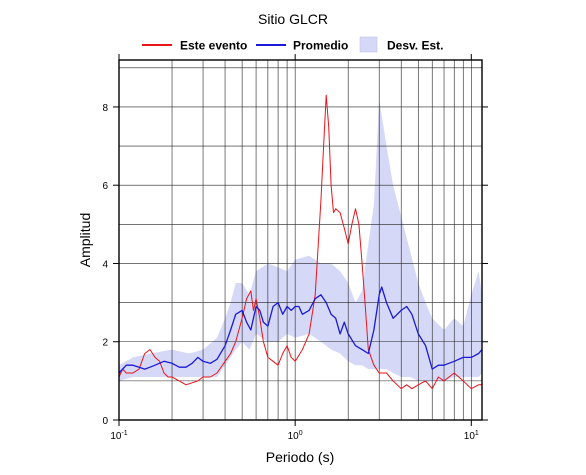 The width and height of the screenshot is (586, 475). What do you see at coordinates (85, 240) in the screenshot?
I see `y-axis-label: Amplitud` at bounding box center [85, 240].